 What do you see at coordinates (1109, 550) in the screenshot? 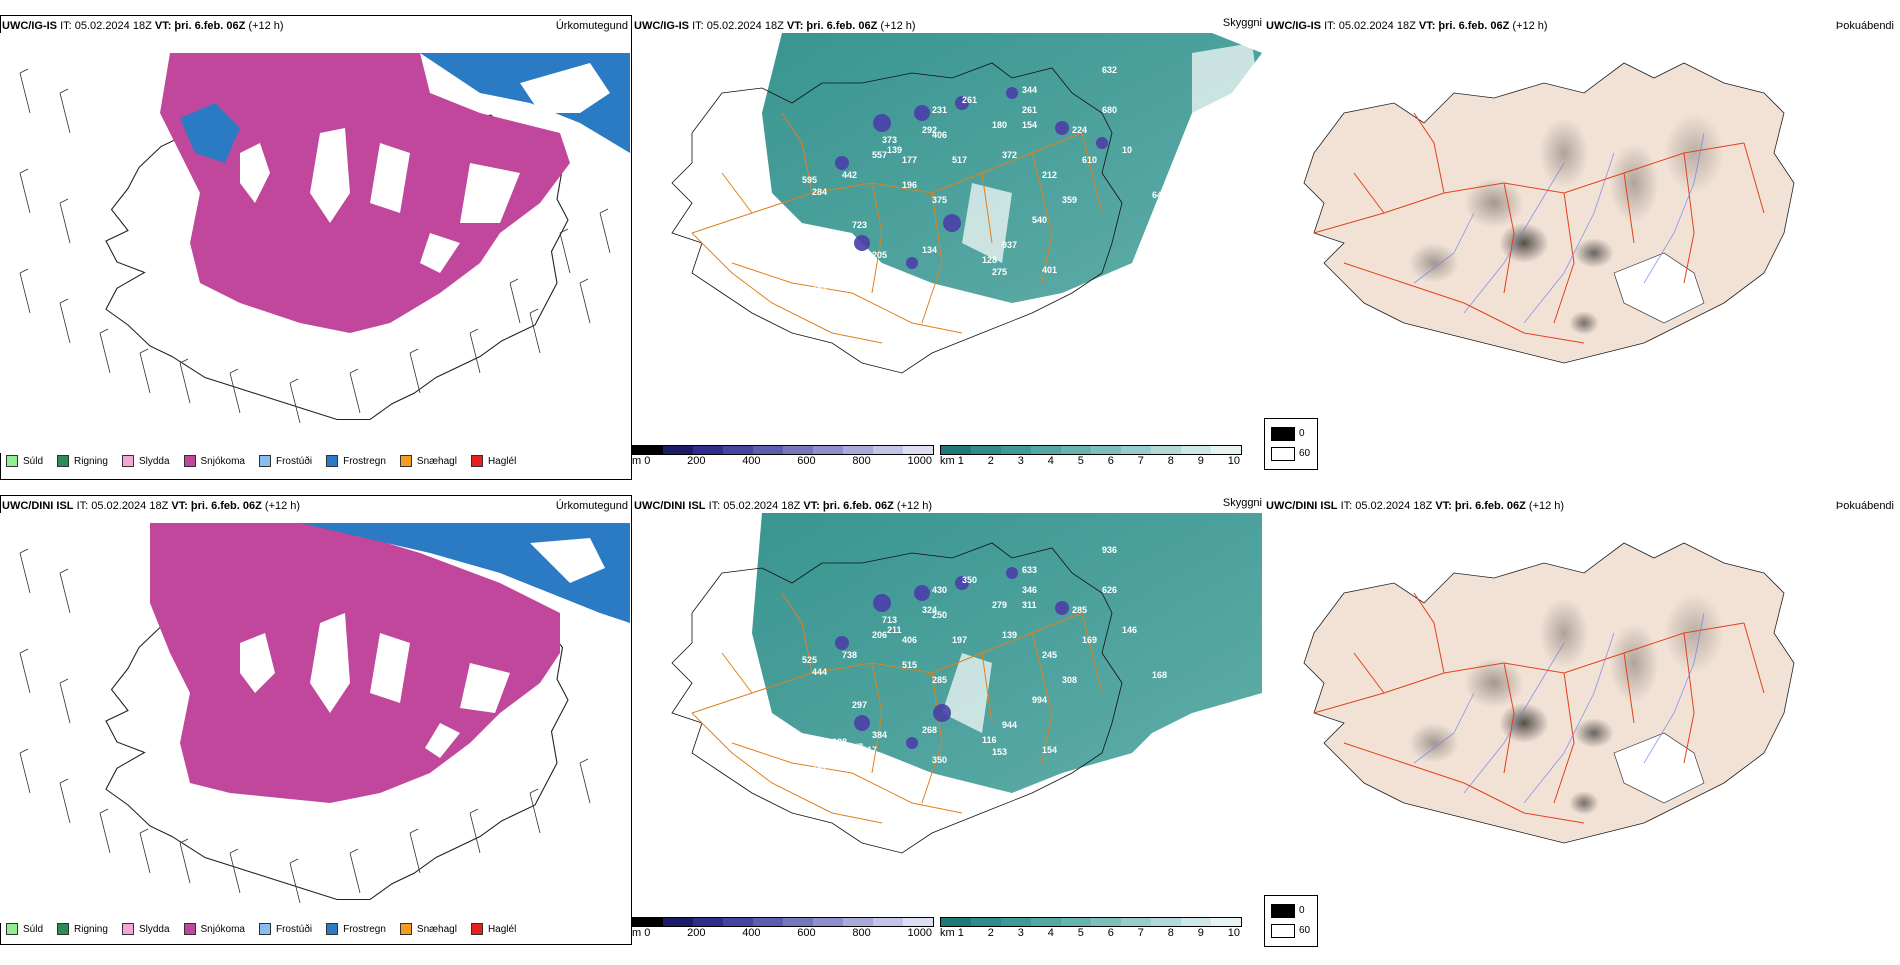
I see `visibility-value-label: 936` at bounding box center [1109, 550].